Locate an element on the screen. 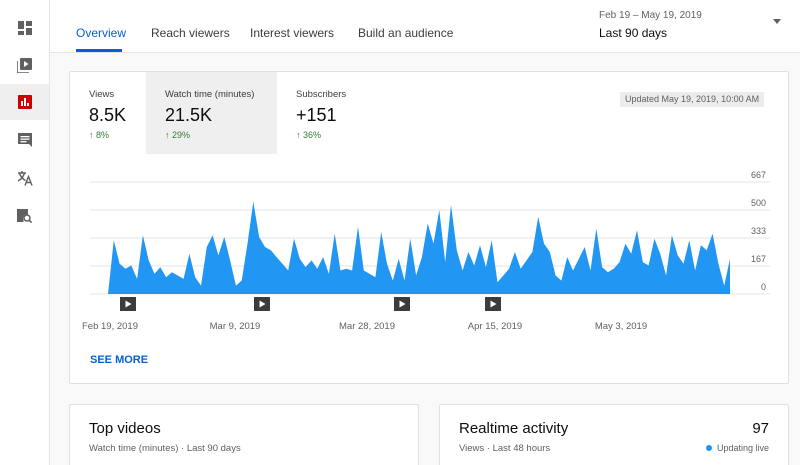 This screenshot has height=465, width=800. y-tick-label: 500 is located at coordinates (758, 203).